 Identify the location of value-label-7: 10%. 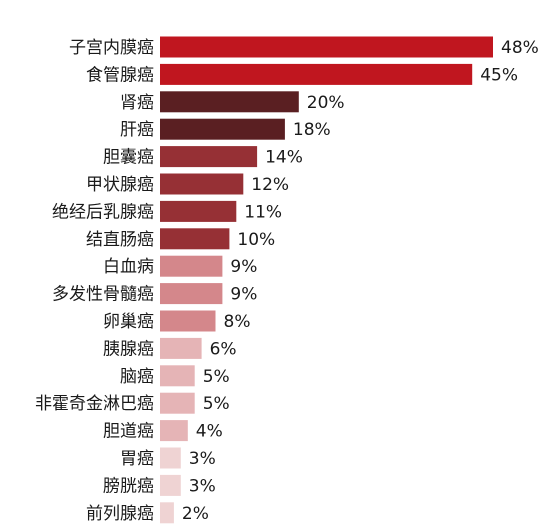
(256, 240).